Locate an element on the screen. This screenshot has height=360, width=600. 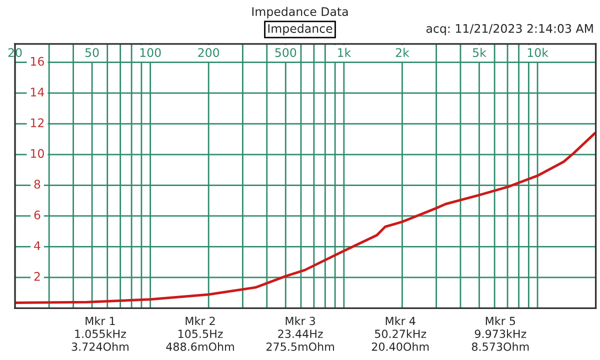
text: Mkr 5 9.973kHz 8.573Ohm is located at coordinates (500, 333).